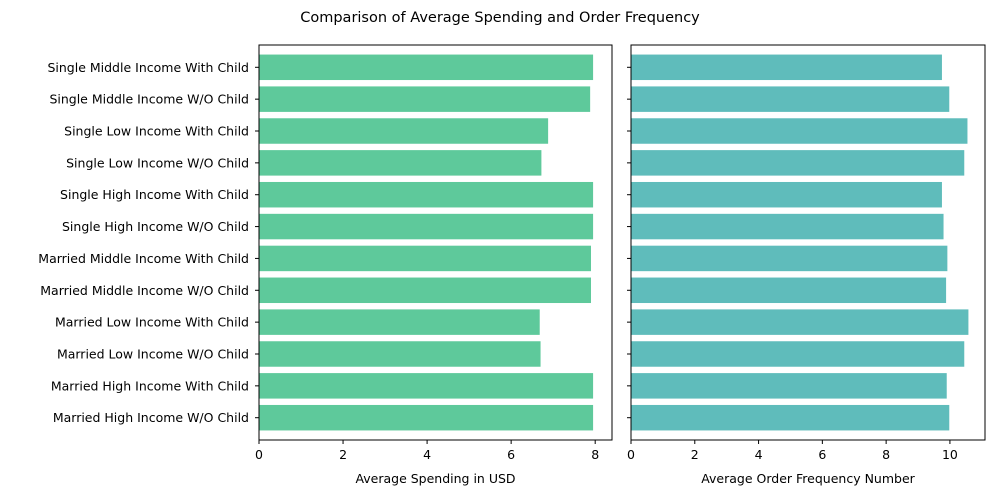  I want to click on category-label: Single High Income With Child, so click(154, 194).